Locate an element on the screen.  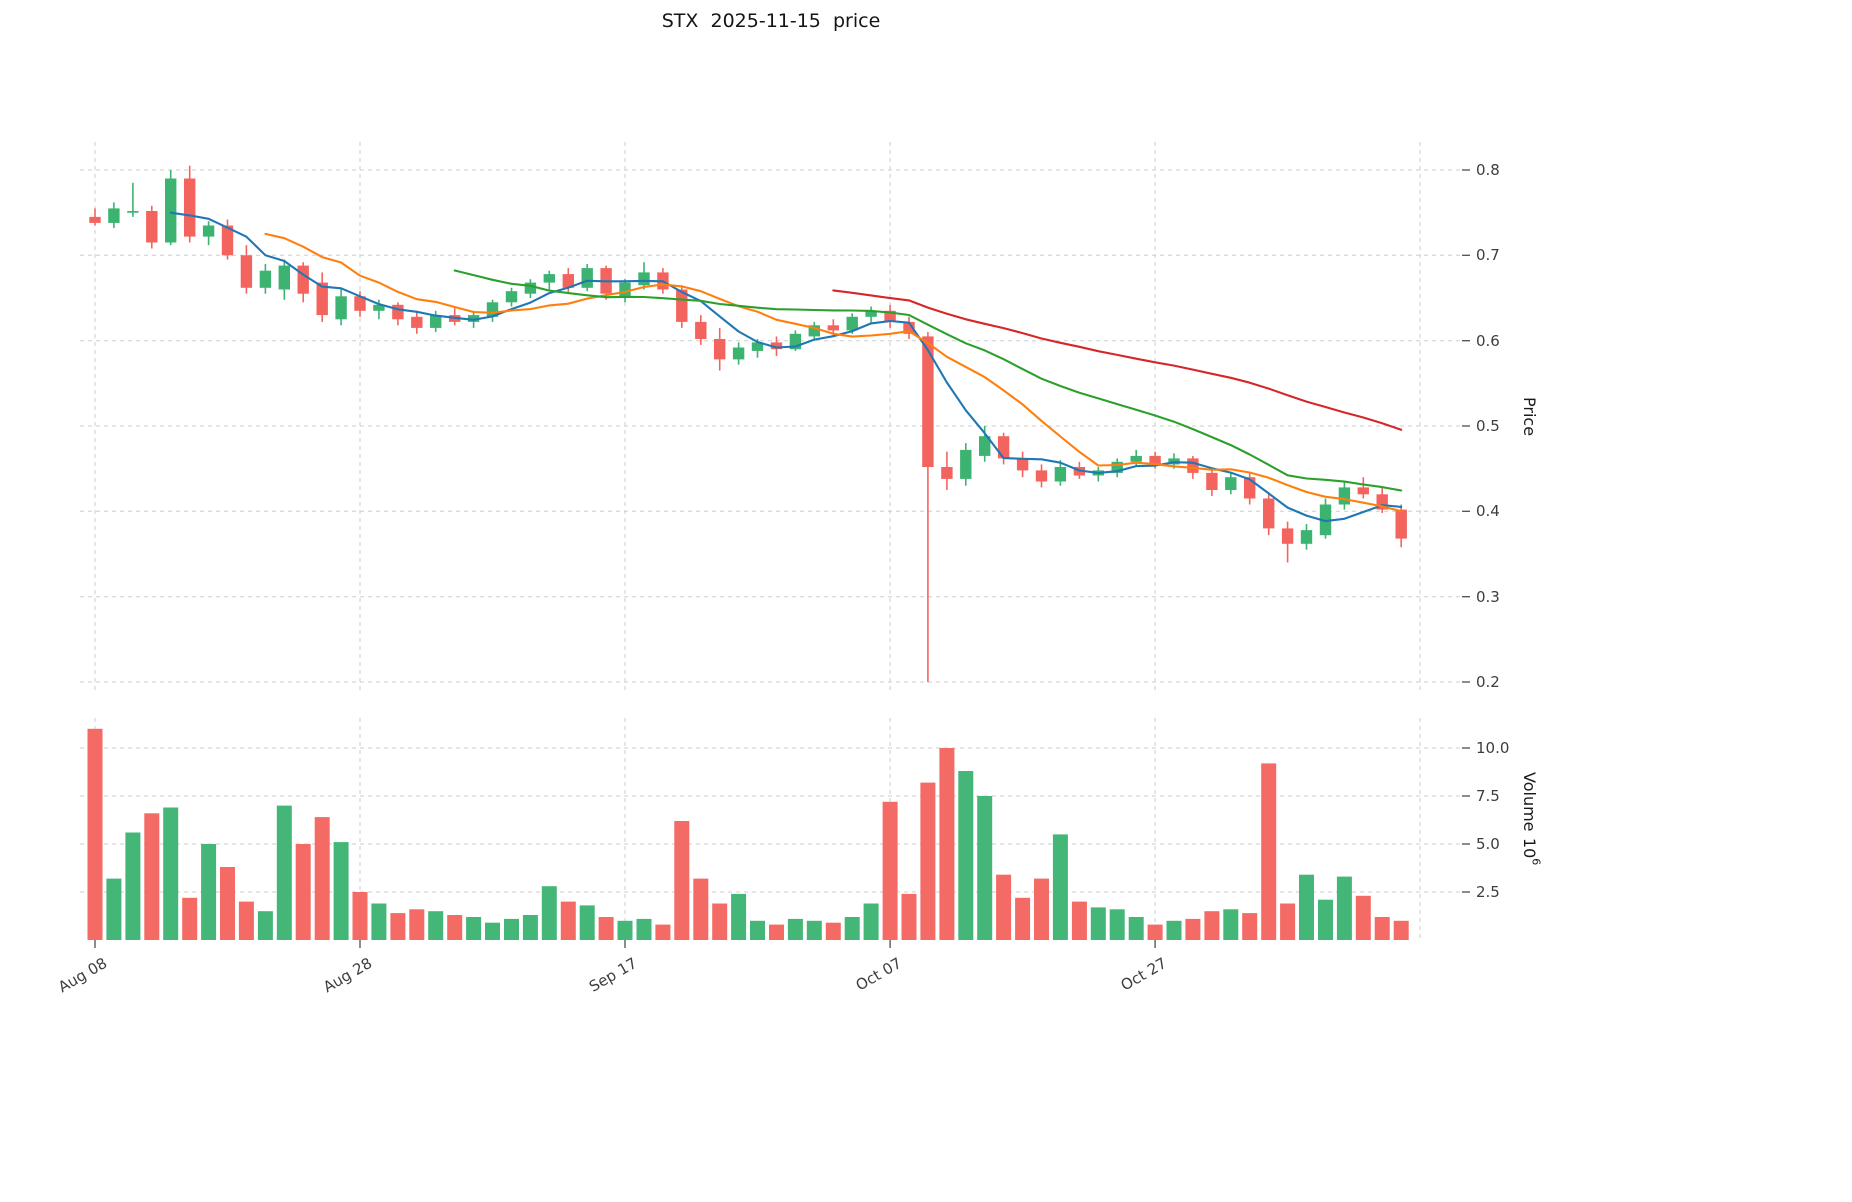
chart-title: STX 2025-11-15 price is located at coordinates (771, 21).